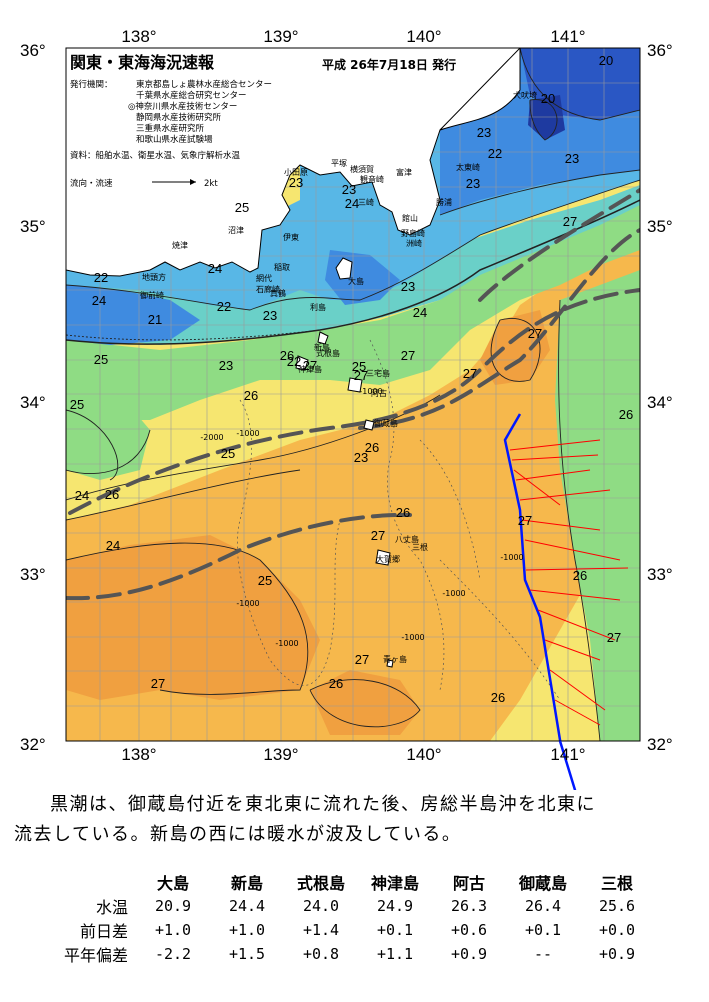 The image size is (709, 1002). I want to click on place-name: 地頭方, so click(154, 277).